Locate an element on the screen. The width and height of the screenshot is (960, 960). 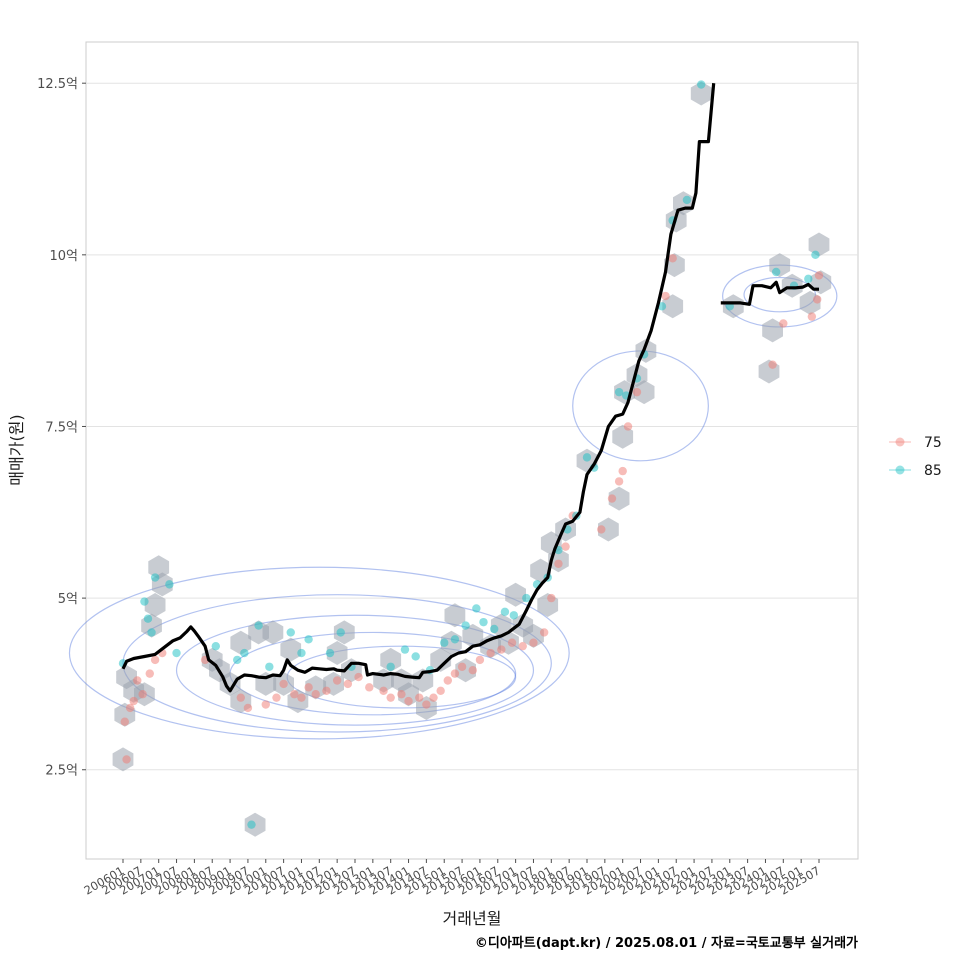
x-axis-title: 거래년월 is located at coordinates (472, 918).